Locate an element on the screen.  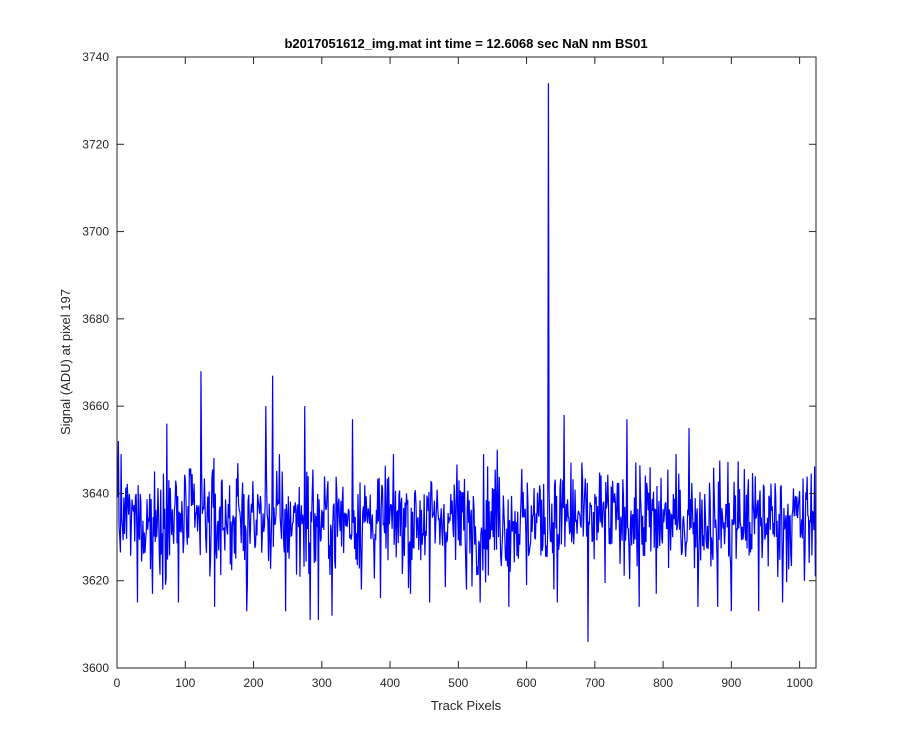
y-tick-label: 3600 is located at coordinates (95, 668).